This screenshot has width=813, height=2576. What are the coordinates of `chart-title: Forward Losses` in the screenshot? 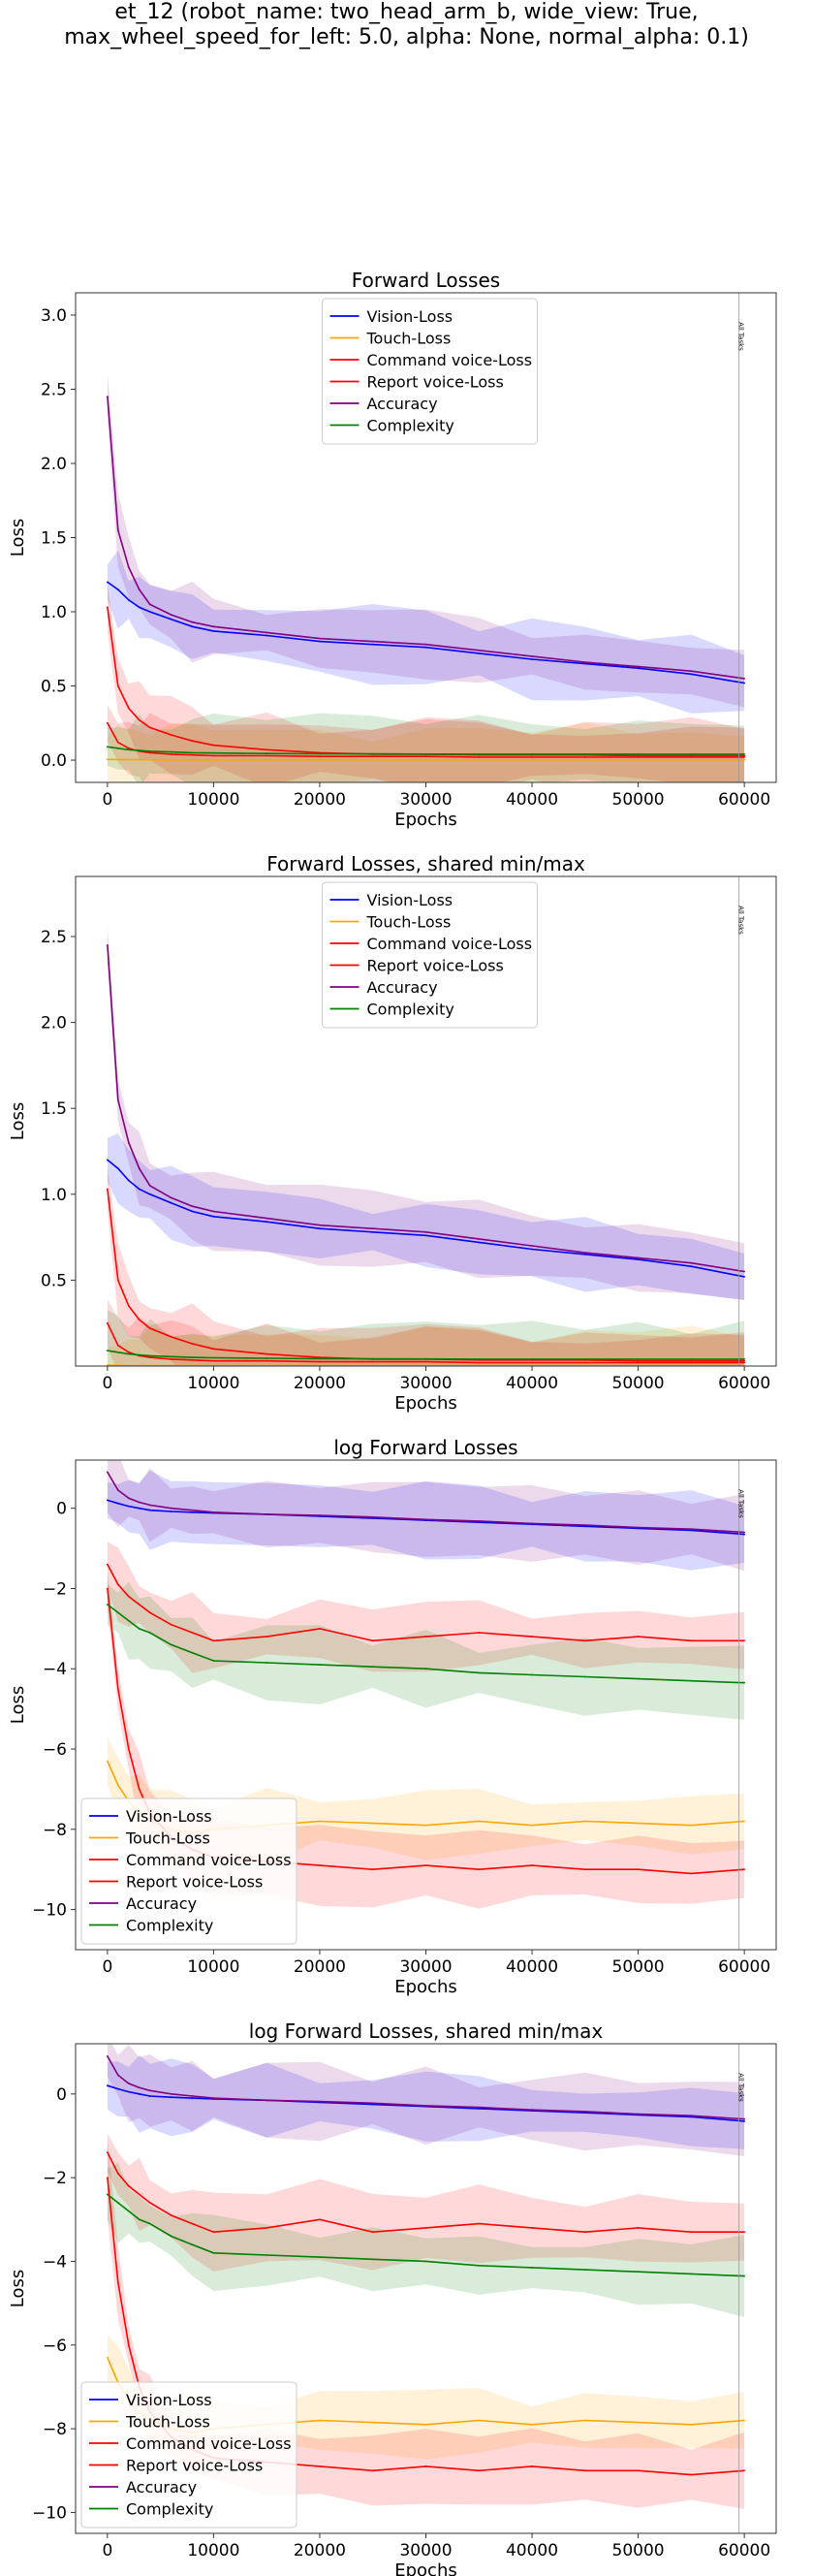 It's located at (426, 280).